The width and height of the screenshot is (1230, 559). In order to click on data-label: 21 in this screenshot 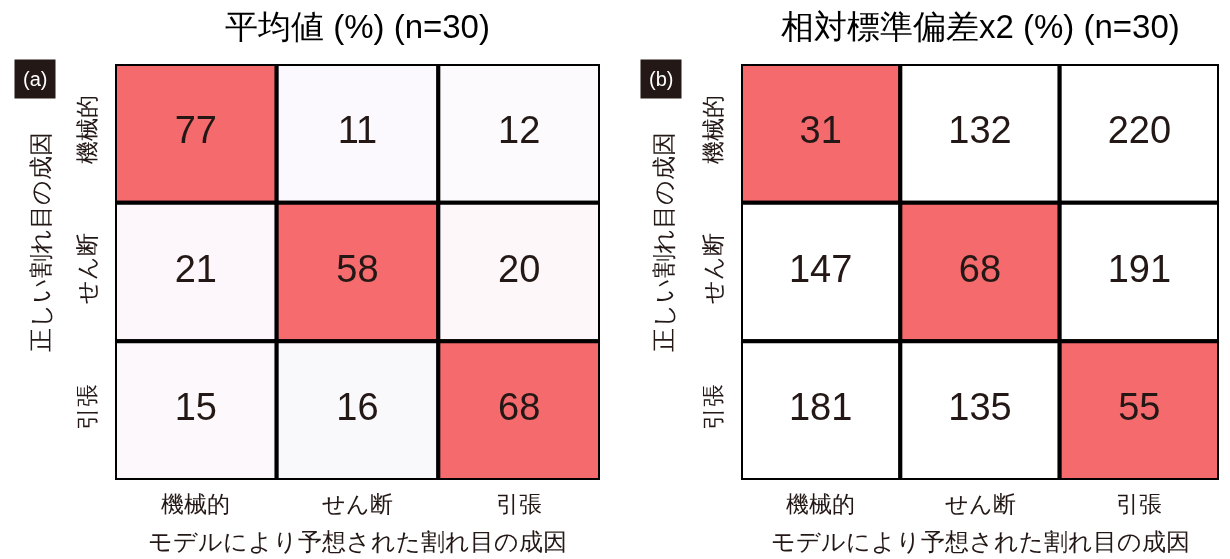, I will do `click(195, 268)`.